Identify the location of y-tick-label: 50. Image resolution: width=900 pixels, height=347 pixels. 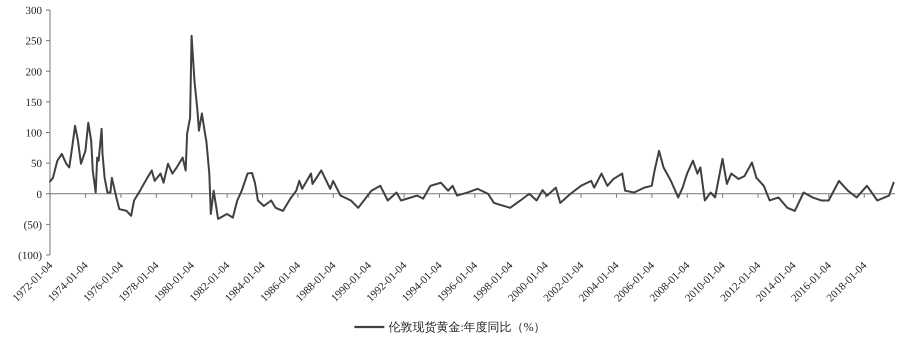
(36, 164).